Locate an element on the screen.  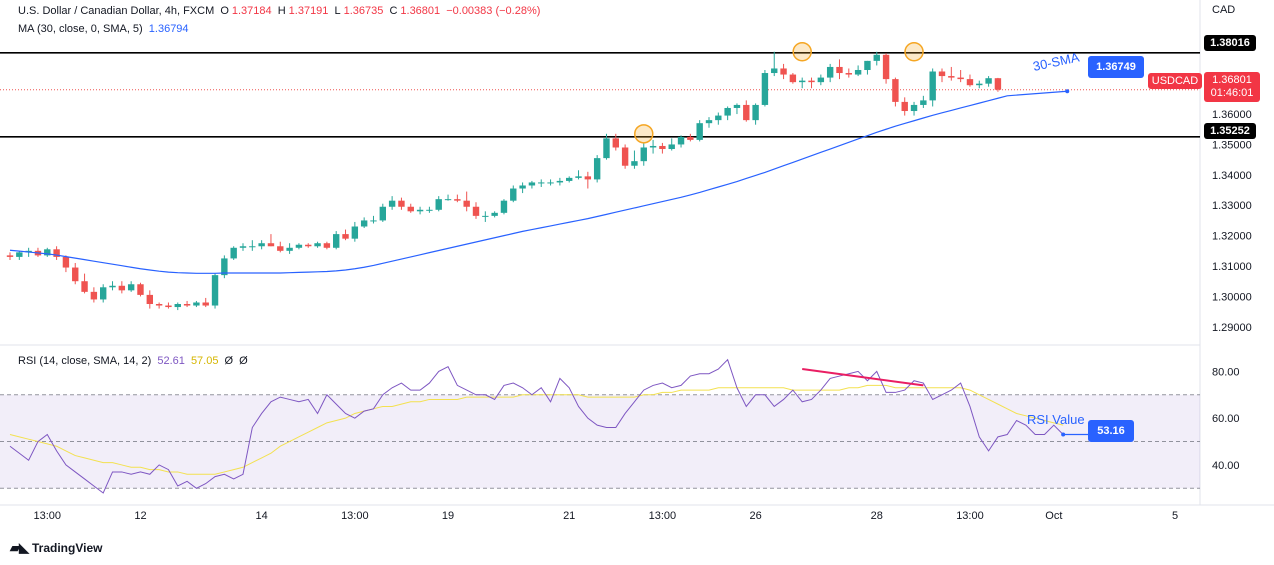
symbol-title: U.S. Dollar / Canadian Dollar, 4h, FXCM is located at coordinates (116, 11).